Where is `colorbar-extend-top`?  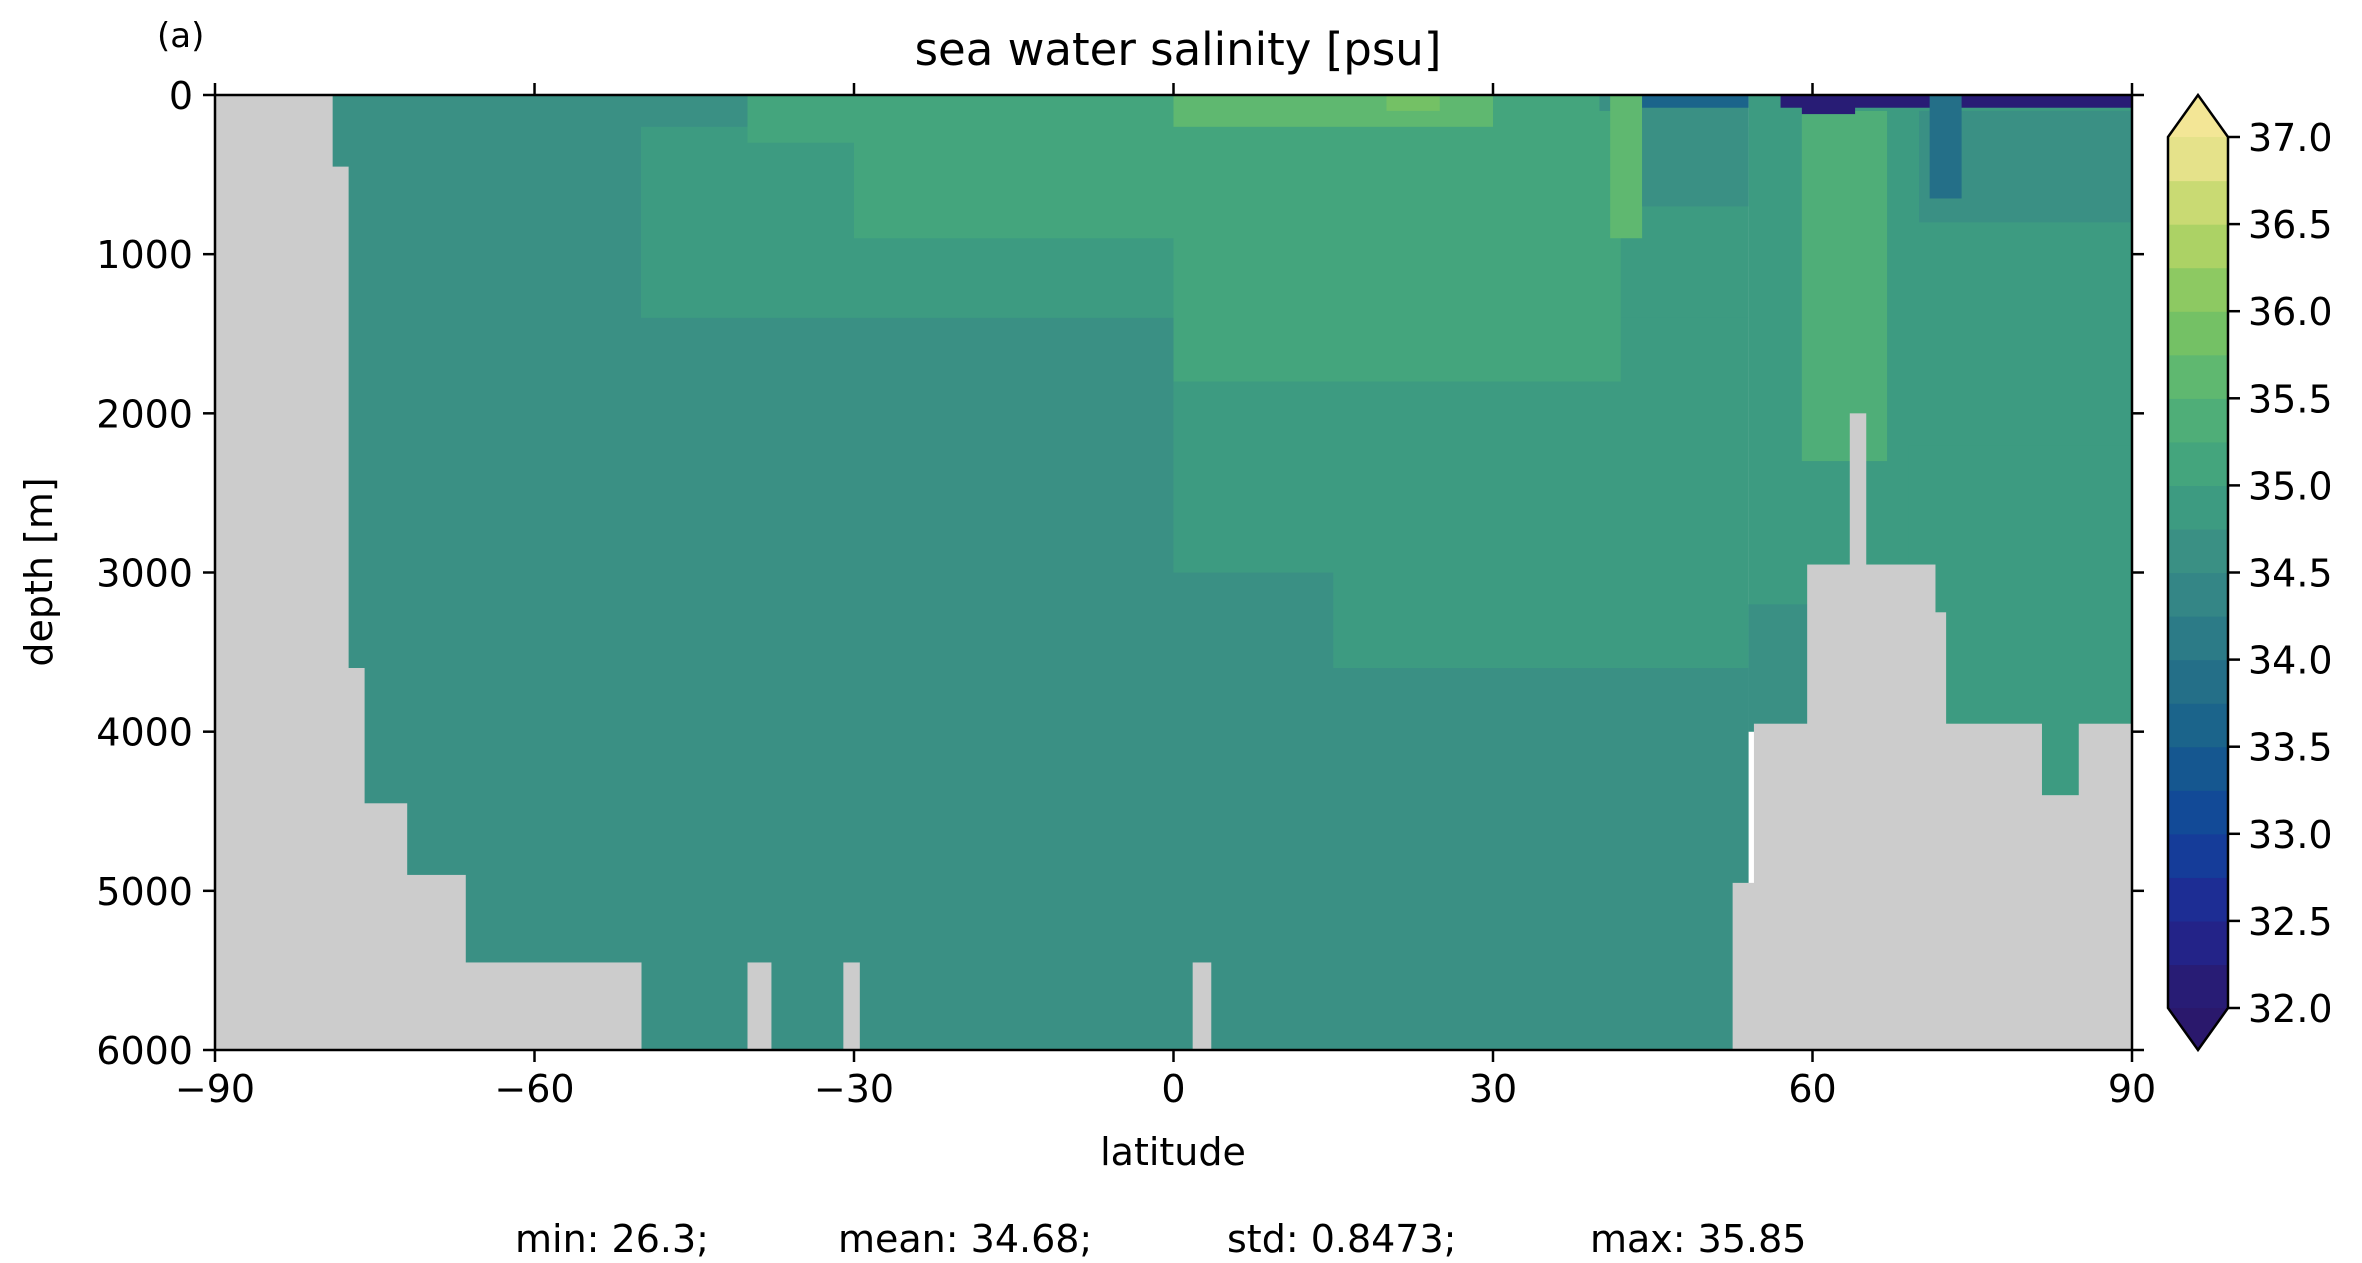
colorbar-extend-top is located at coordinates (2198, 116).